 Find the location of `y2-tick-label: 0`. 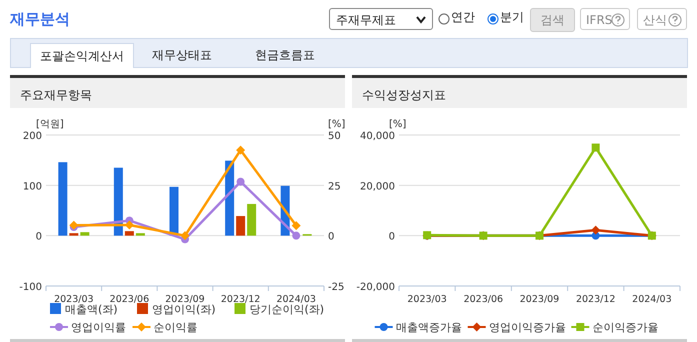

y2-tick-label: 0 is located at coordinates (331, 237).